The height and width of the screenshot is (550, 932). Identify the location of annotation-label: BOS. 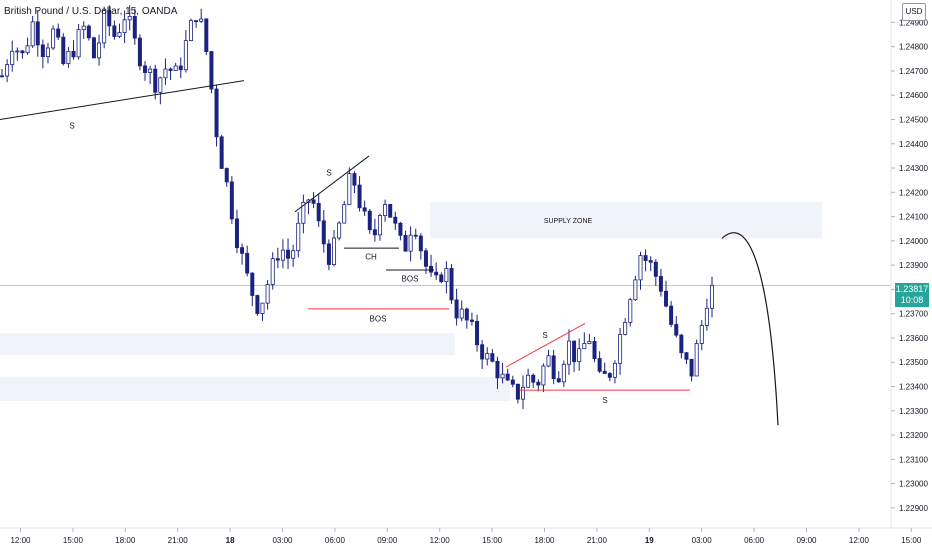
(378, 318).